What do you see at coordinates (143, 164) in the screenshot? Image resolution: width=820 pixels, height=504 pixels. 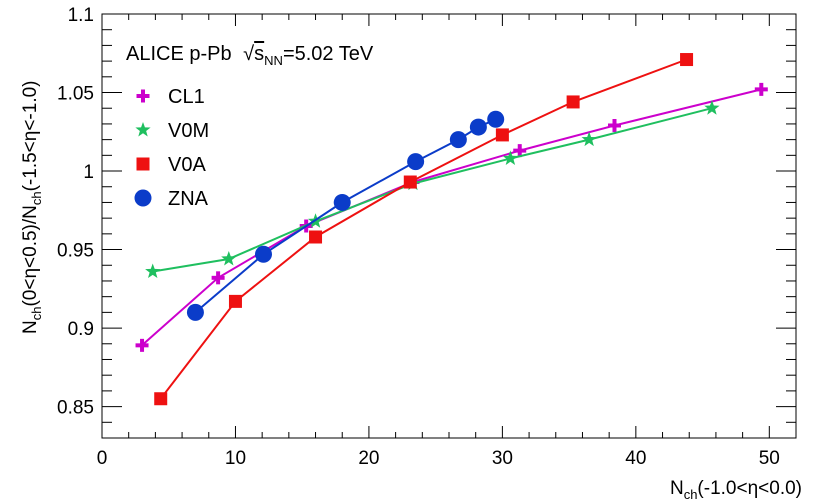 I see `legend-marker-v0a` at bounding box center [143, 164].